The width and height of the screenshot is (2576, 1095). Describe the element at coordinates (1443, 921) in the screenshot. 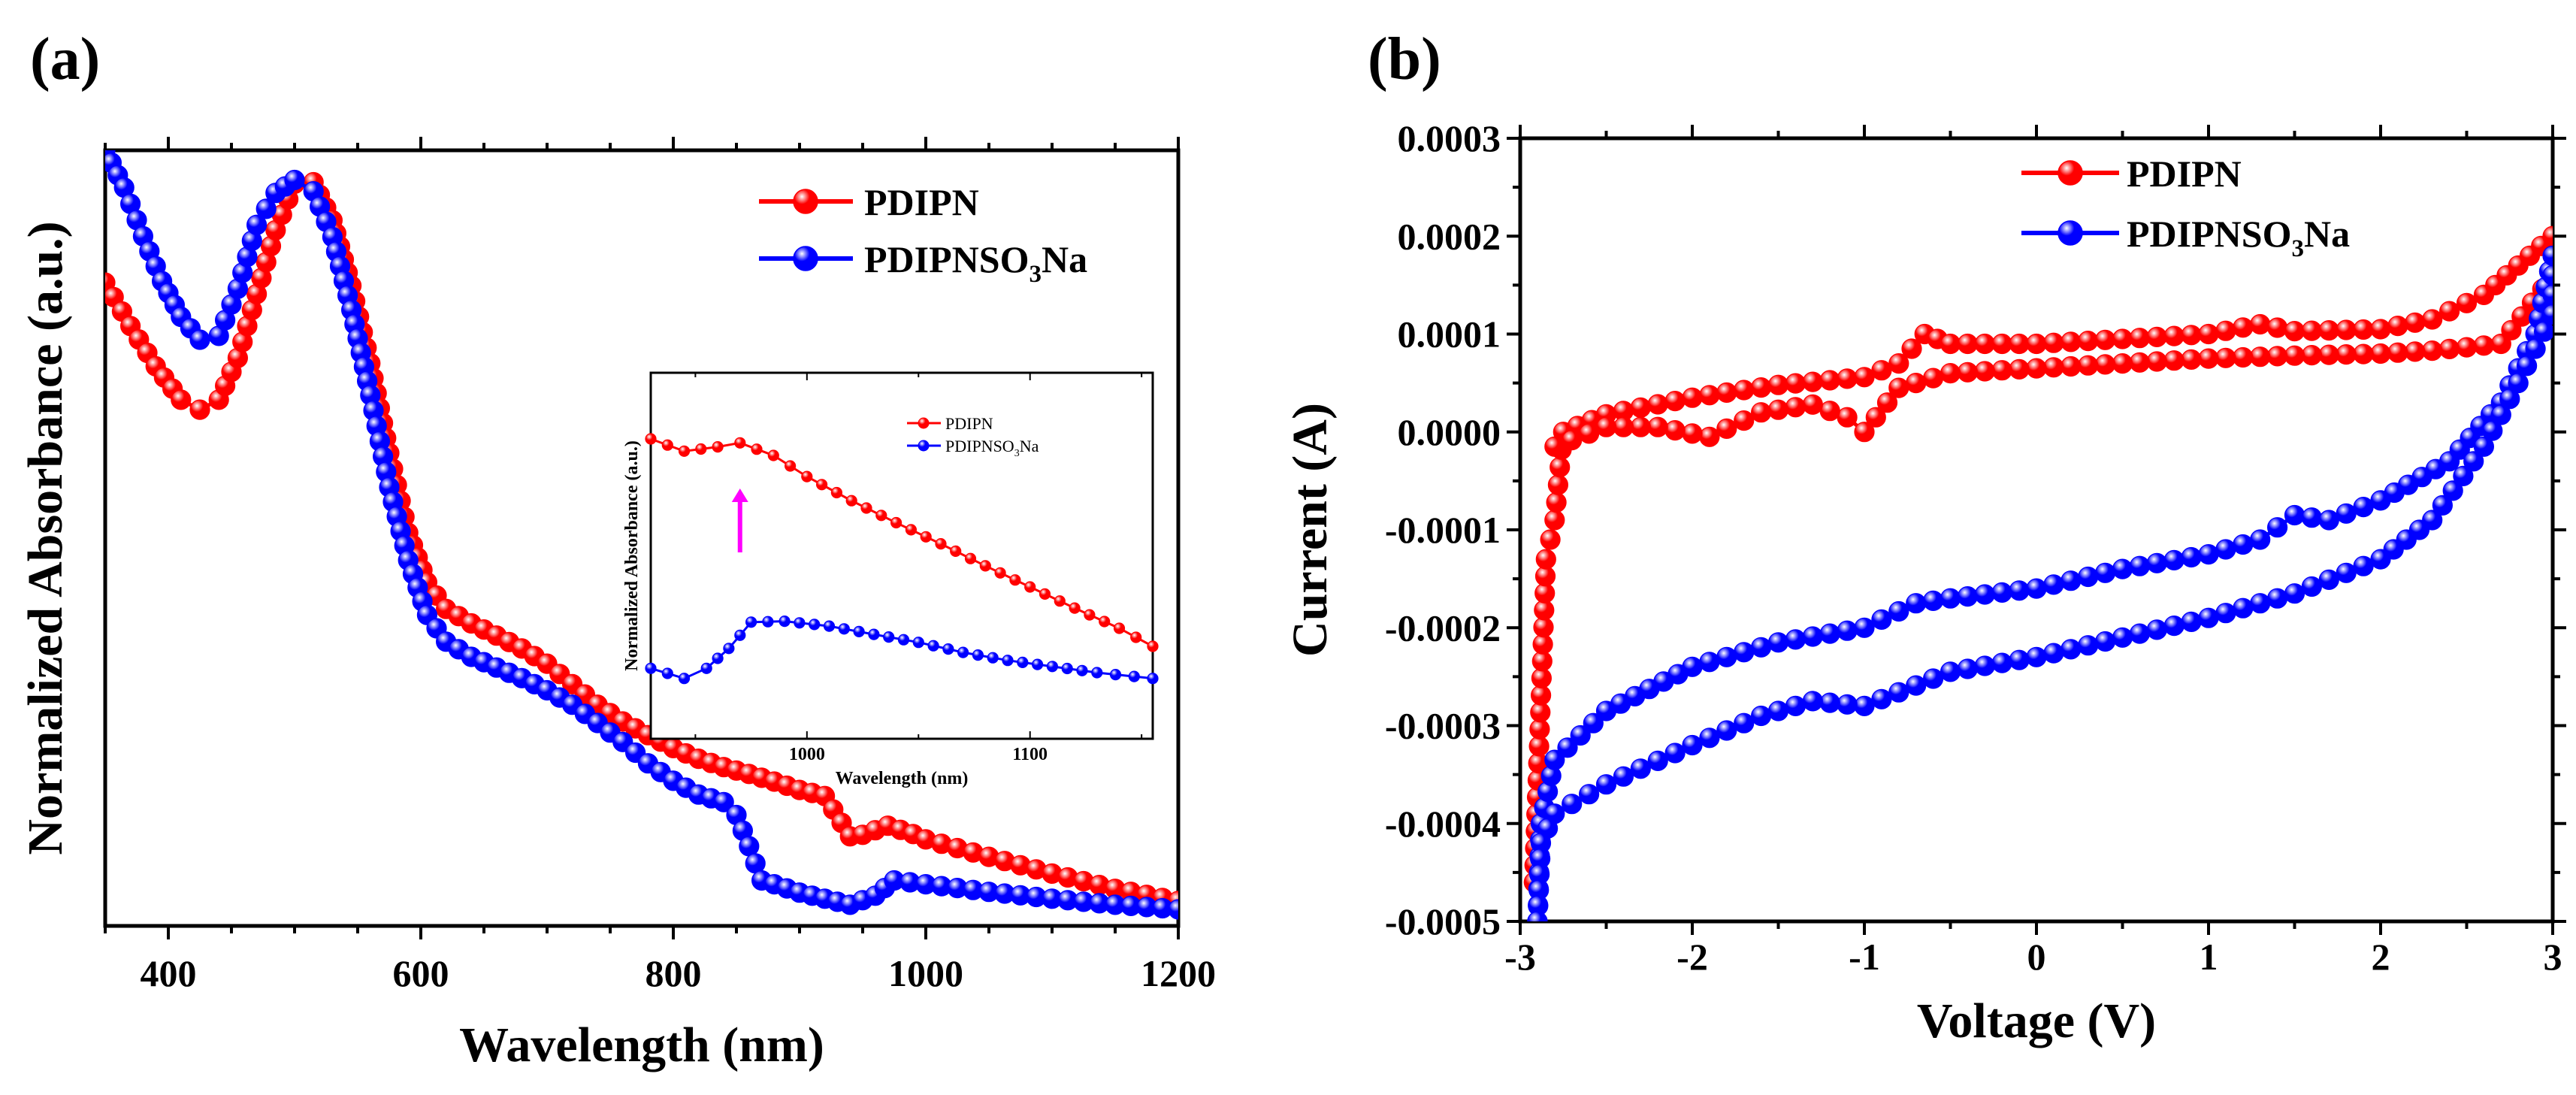

I see `y-tick-label: -0.0005` at that location.